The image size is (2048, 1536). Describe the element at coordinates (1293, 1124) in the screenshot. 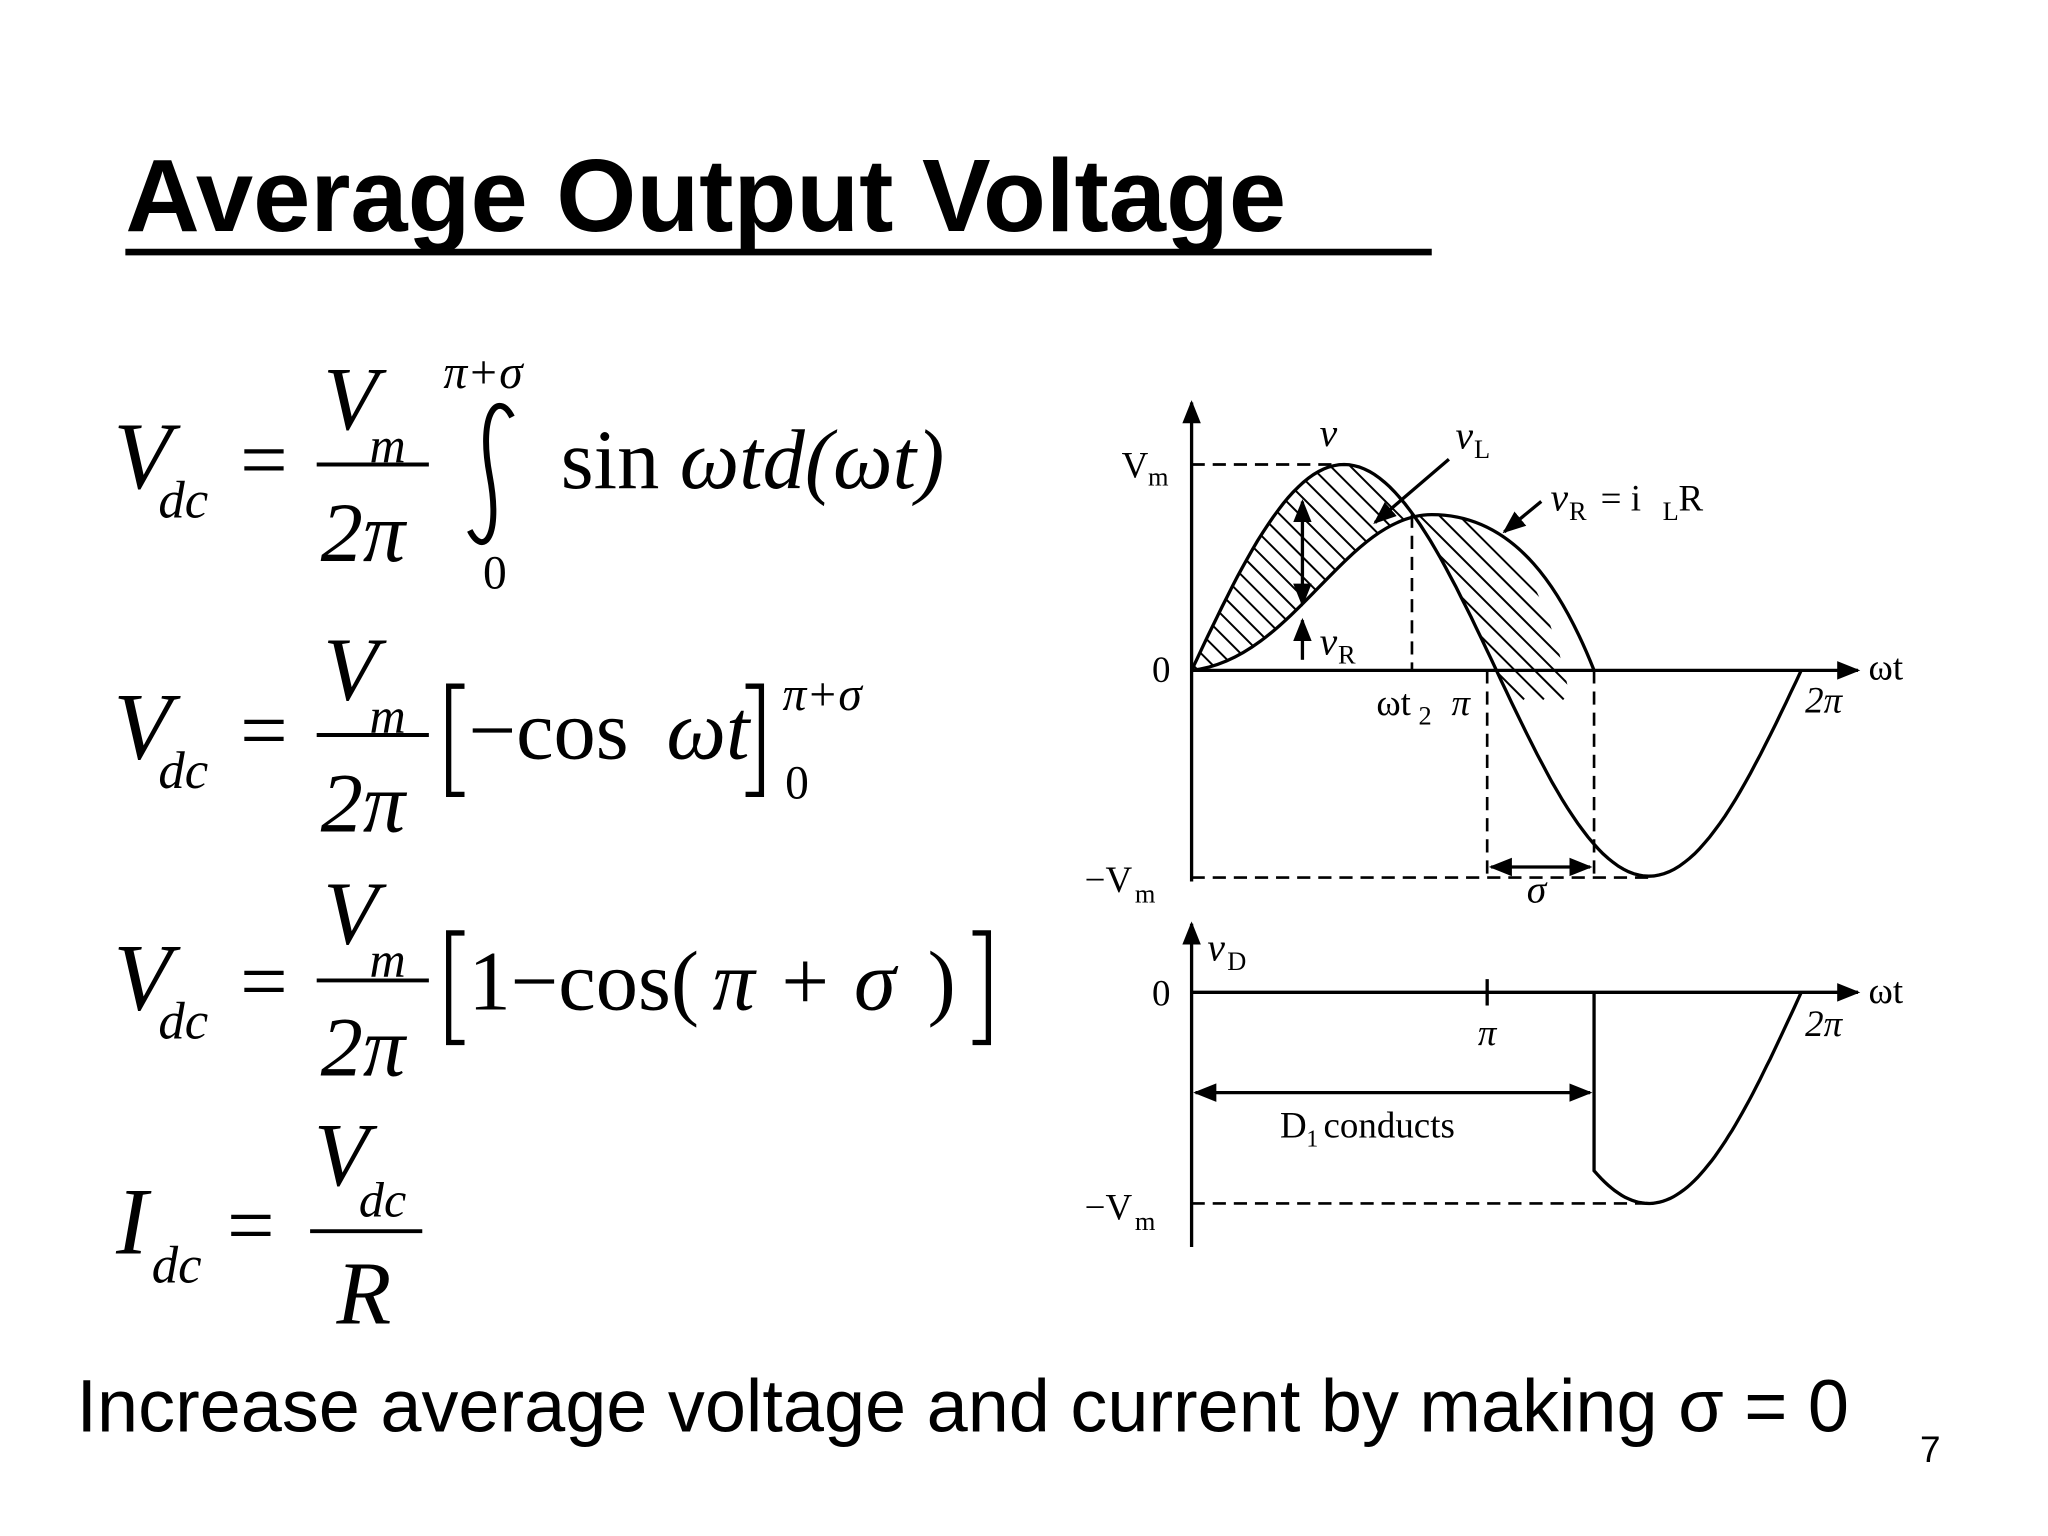

I see `annotation: D` at that location.